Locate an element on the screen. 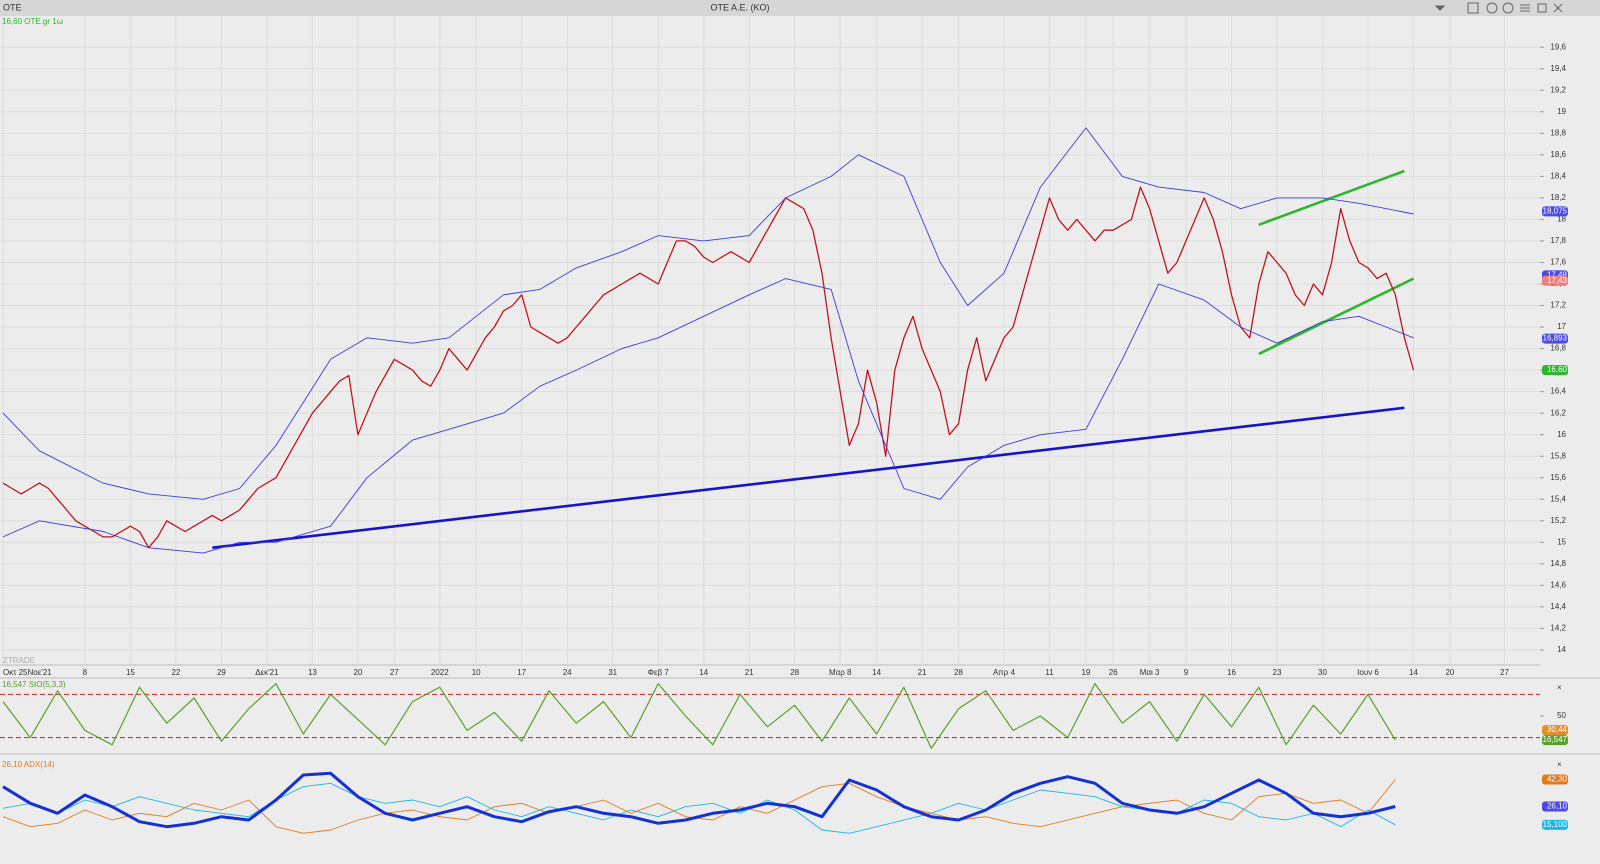 This screenshot has height=864, width=1600. x-tick-label: Απρ 4 is located at coordinates (1004, 672).